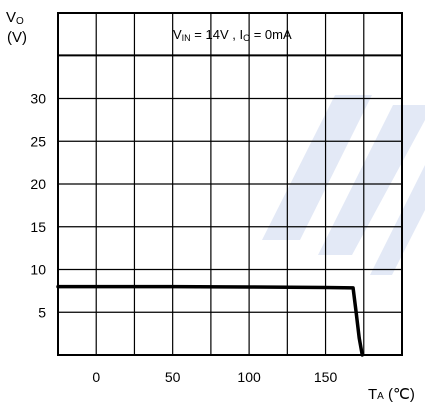 Image resolution: width=425 pixels, height=405 pixels. I want to click on series, so click(210, 320).